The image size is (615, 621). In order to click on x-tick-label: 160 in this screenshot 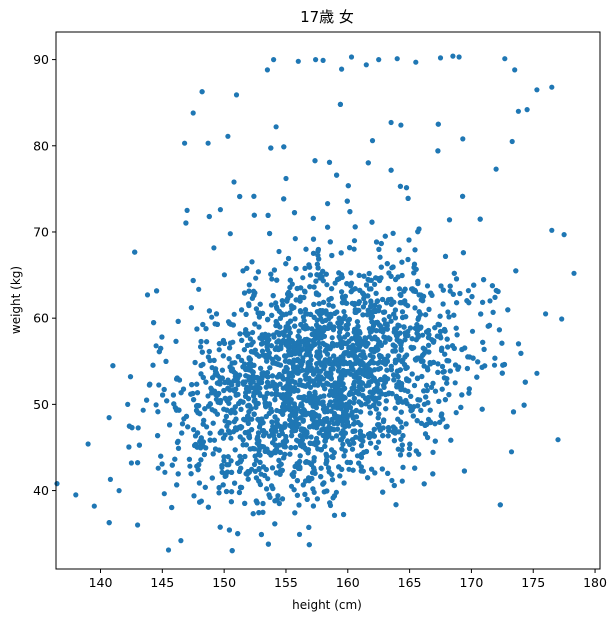, I will do `click(348, 582)`.